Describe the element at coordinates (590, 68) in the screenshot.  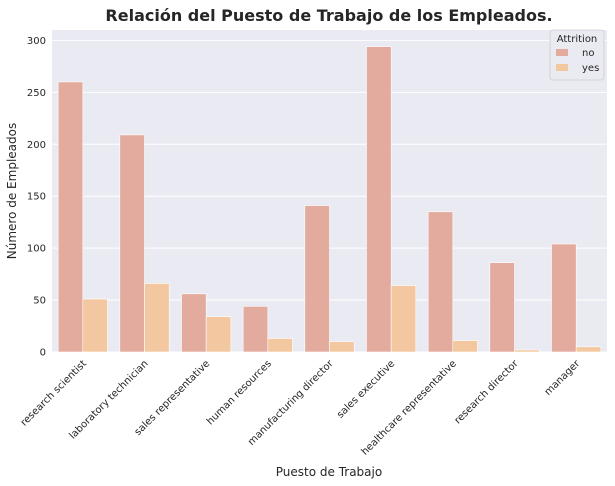
I see `legend-label-yes: yes` at that location.